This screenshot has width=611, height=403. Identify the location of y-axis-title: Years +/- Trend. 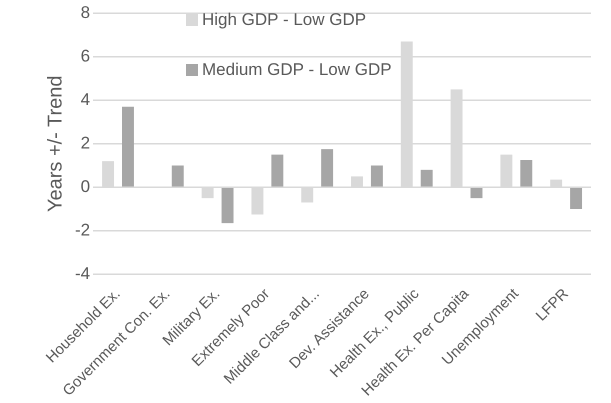
(55, 143).